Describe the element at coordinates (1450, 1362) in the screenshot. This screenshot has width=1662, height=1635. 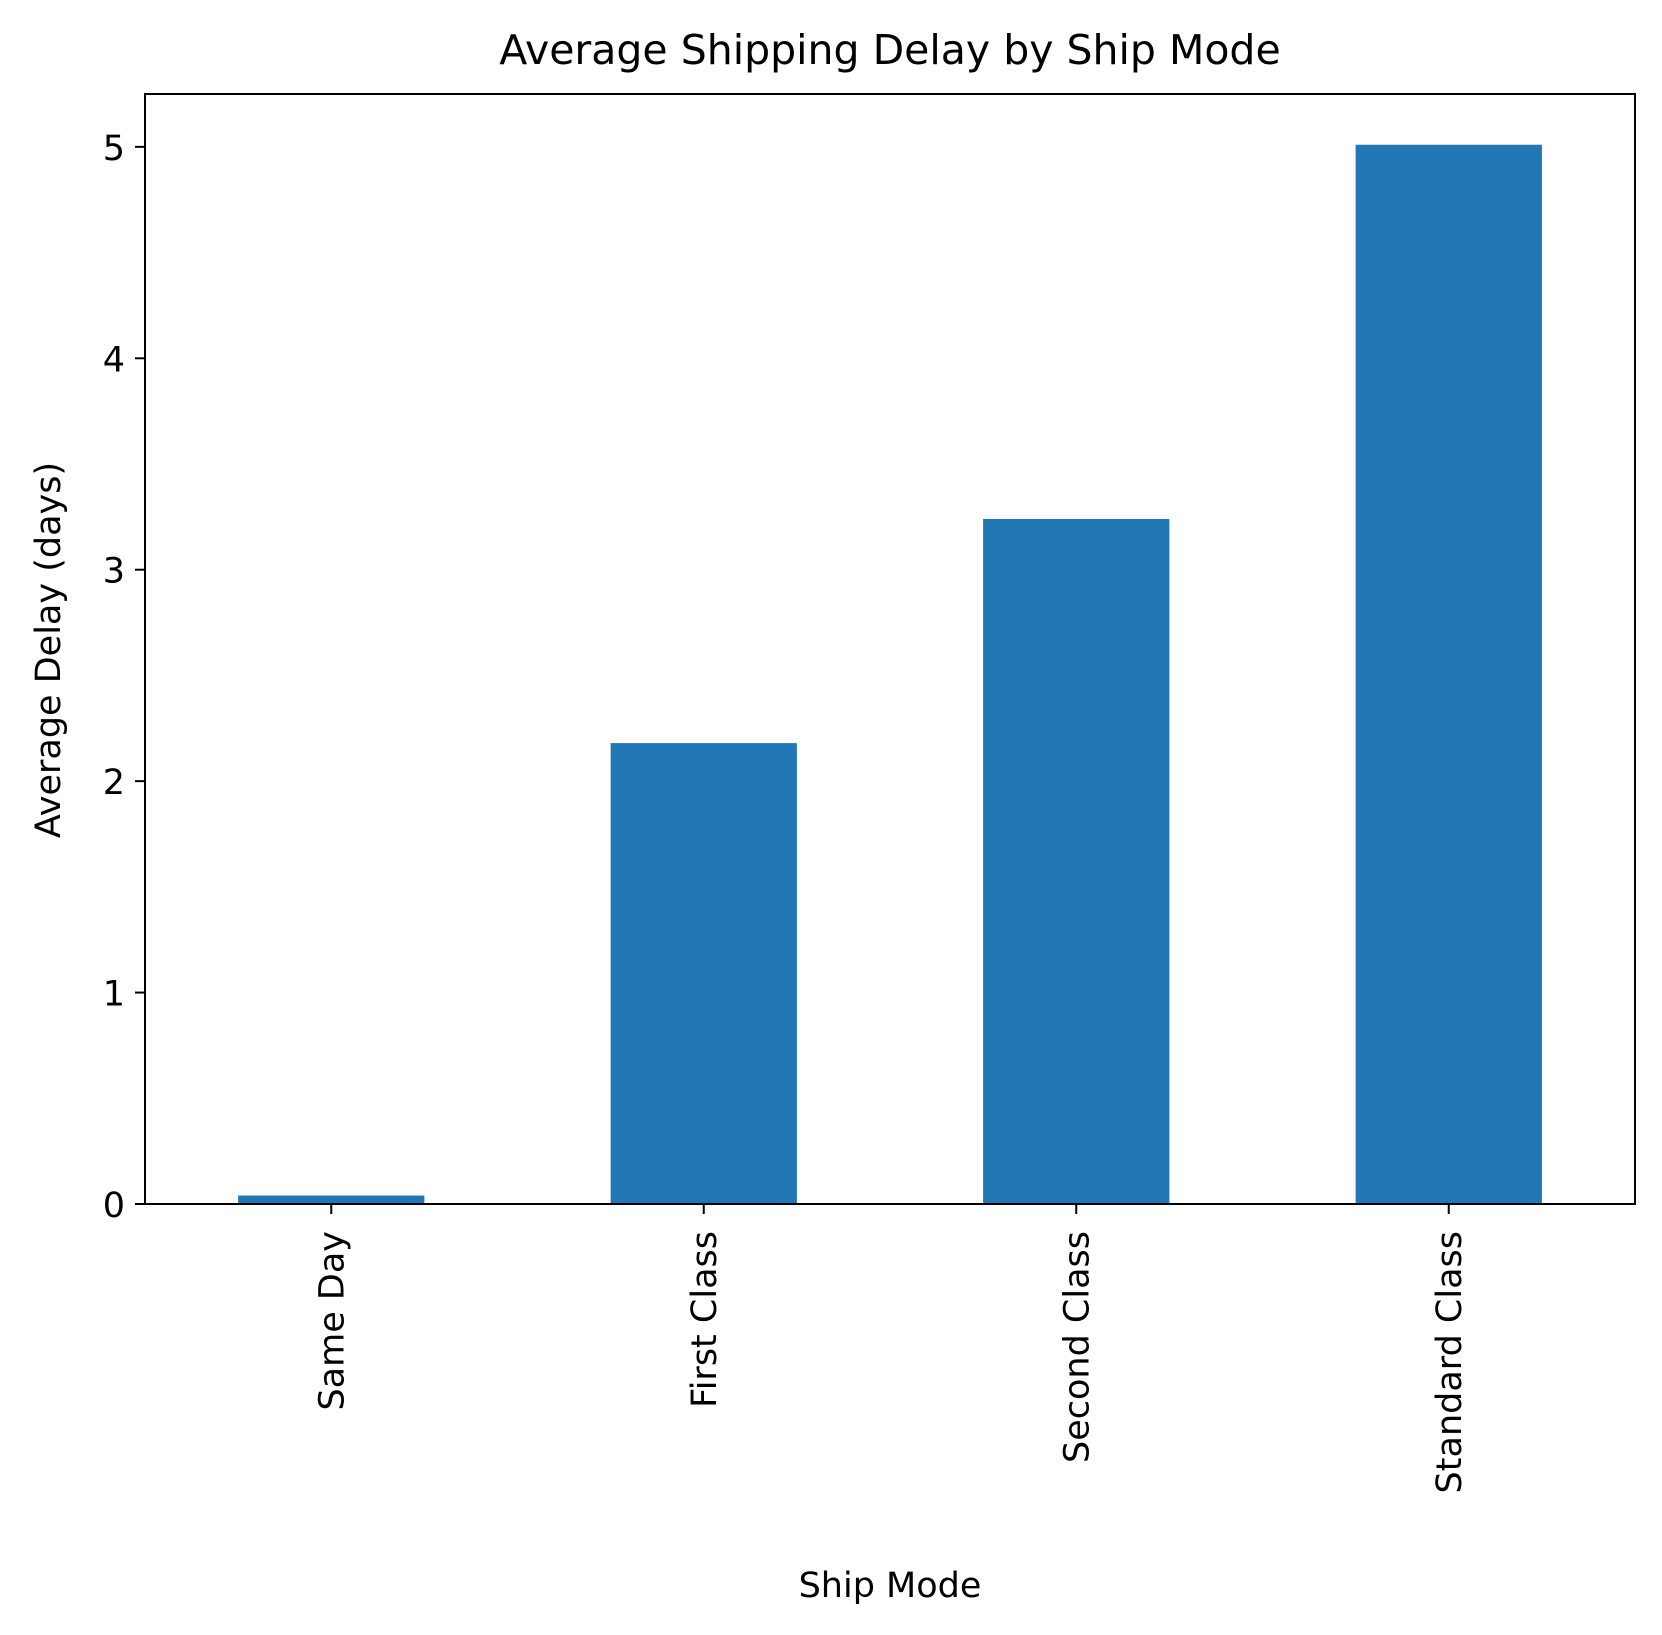
I see `x-tick-label: Standard Class` at that location.